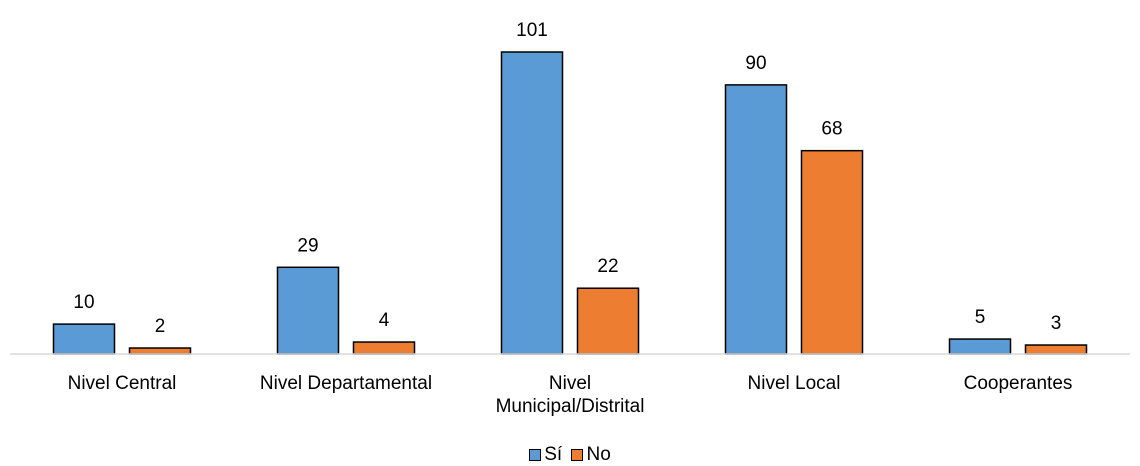 This screenshot has height=466, width=1140. Describe the element at coordinates (83, 302) in the screenshot. I see `data-label-si-0: 10` at that location.